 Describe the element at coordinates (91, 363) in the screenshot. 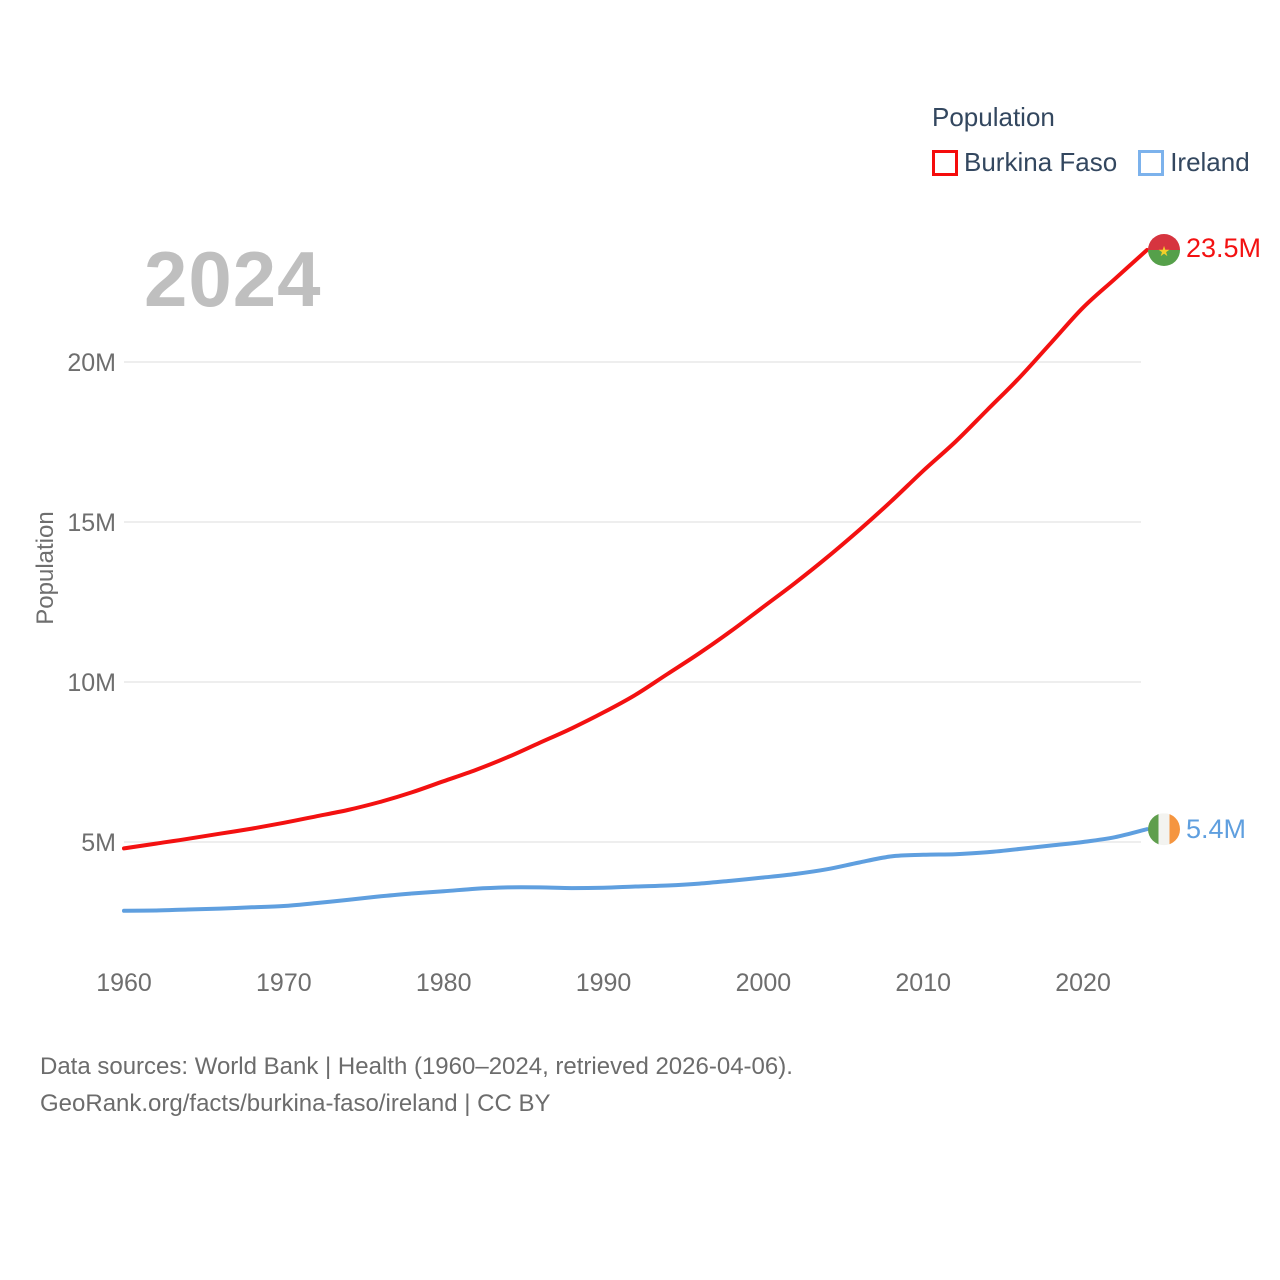

I see `y-tick-label-20M: 20M` at that location.